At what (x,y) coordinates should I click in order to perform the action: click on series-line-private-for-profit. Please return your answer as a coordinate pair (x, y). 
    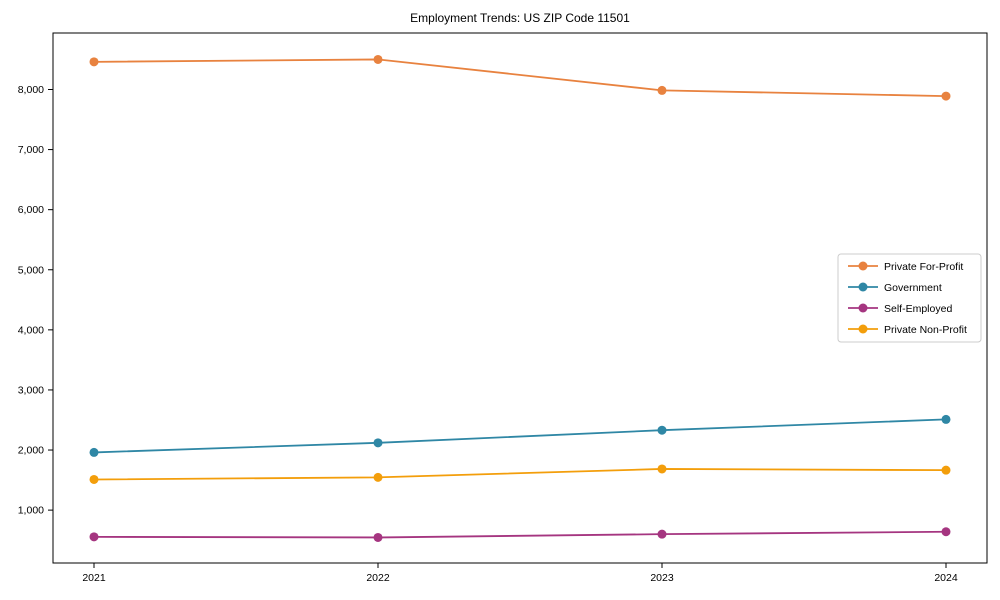
    Looking at the image, I should click on (520, 77).